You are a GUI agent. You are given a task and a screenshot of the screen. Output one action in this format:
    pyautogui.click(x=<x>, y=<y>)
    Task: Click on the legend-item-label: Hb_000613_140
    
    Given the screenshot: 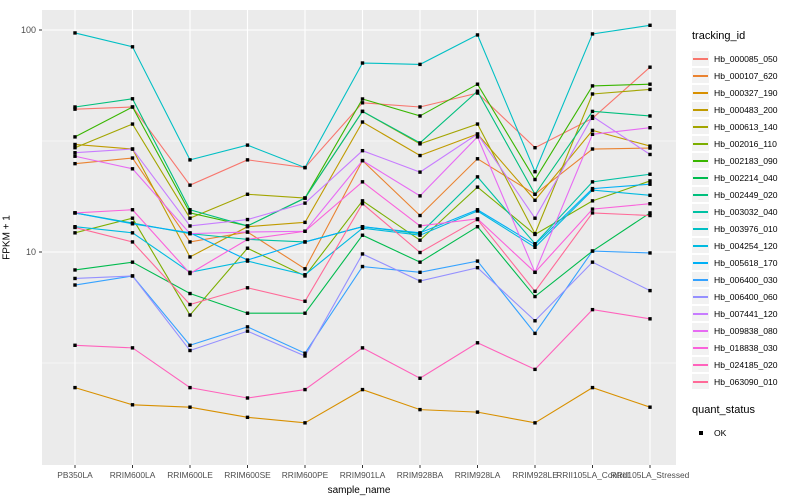 What is the action you would take?
    pyautogui.click(x=746, y=126)
    